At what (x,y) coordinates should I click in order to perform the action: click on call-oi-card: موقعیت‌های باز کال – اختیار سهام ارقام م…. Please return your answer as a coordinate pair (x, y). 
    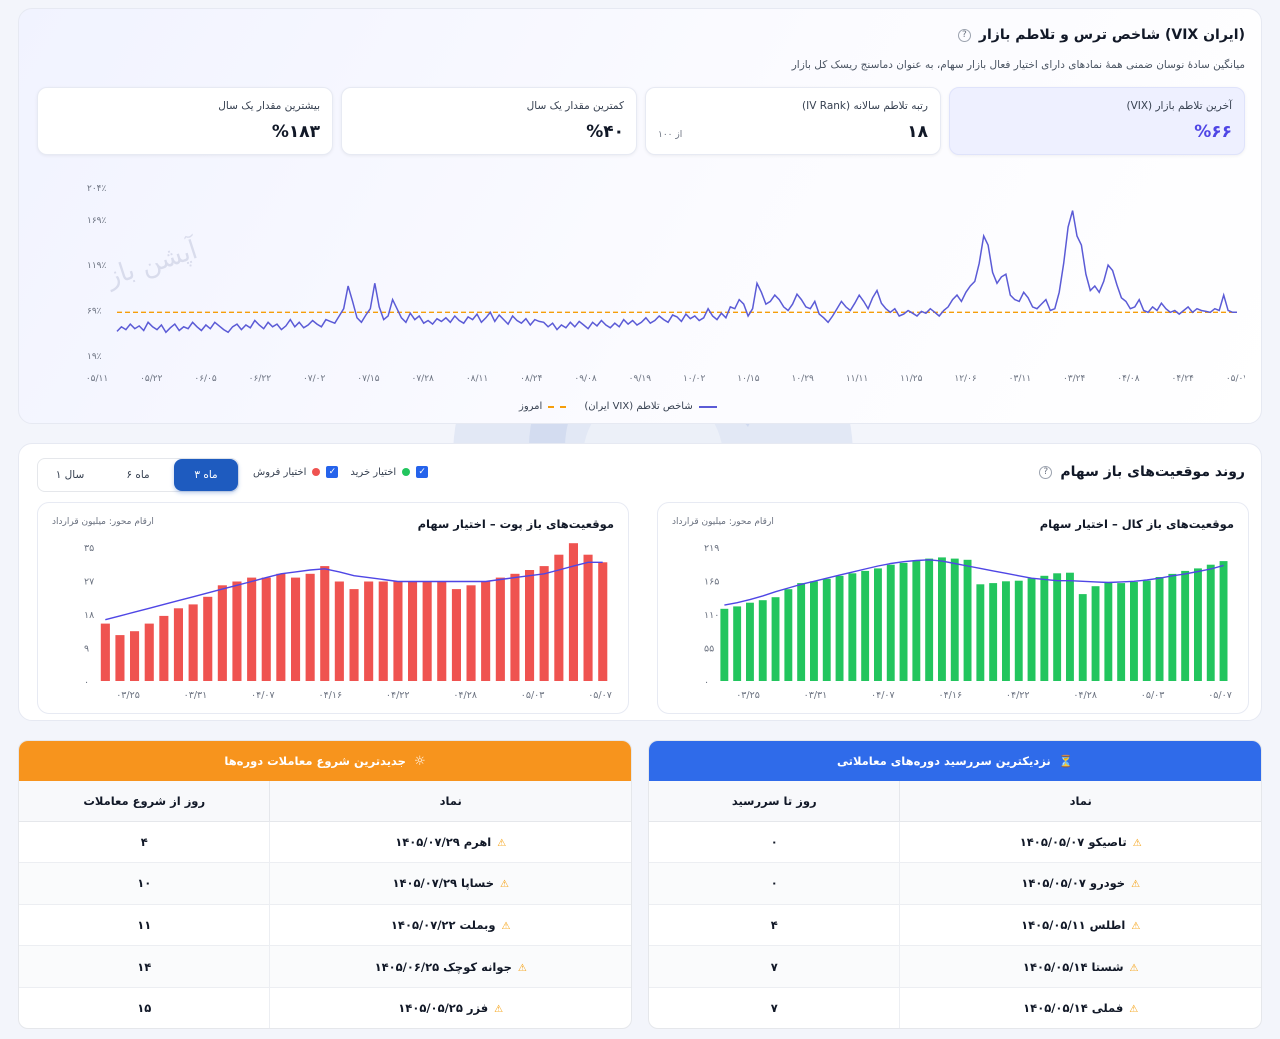
    Looking at the image, I should click on (953, 608).